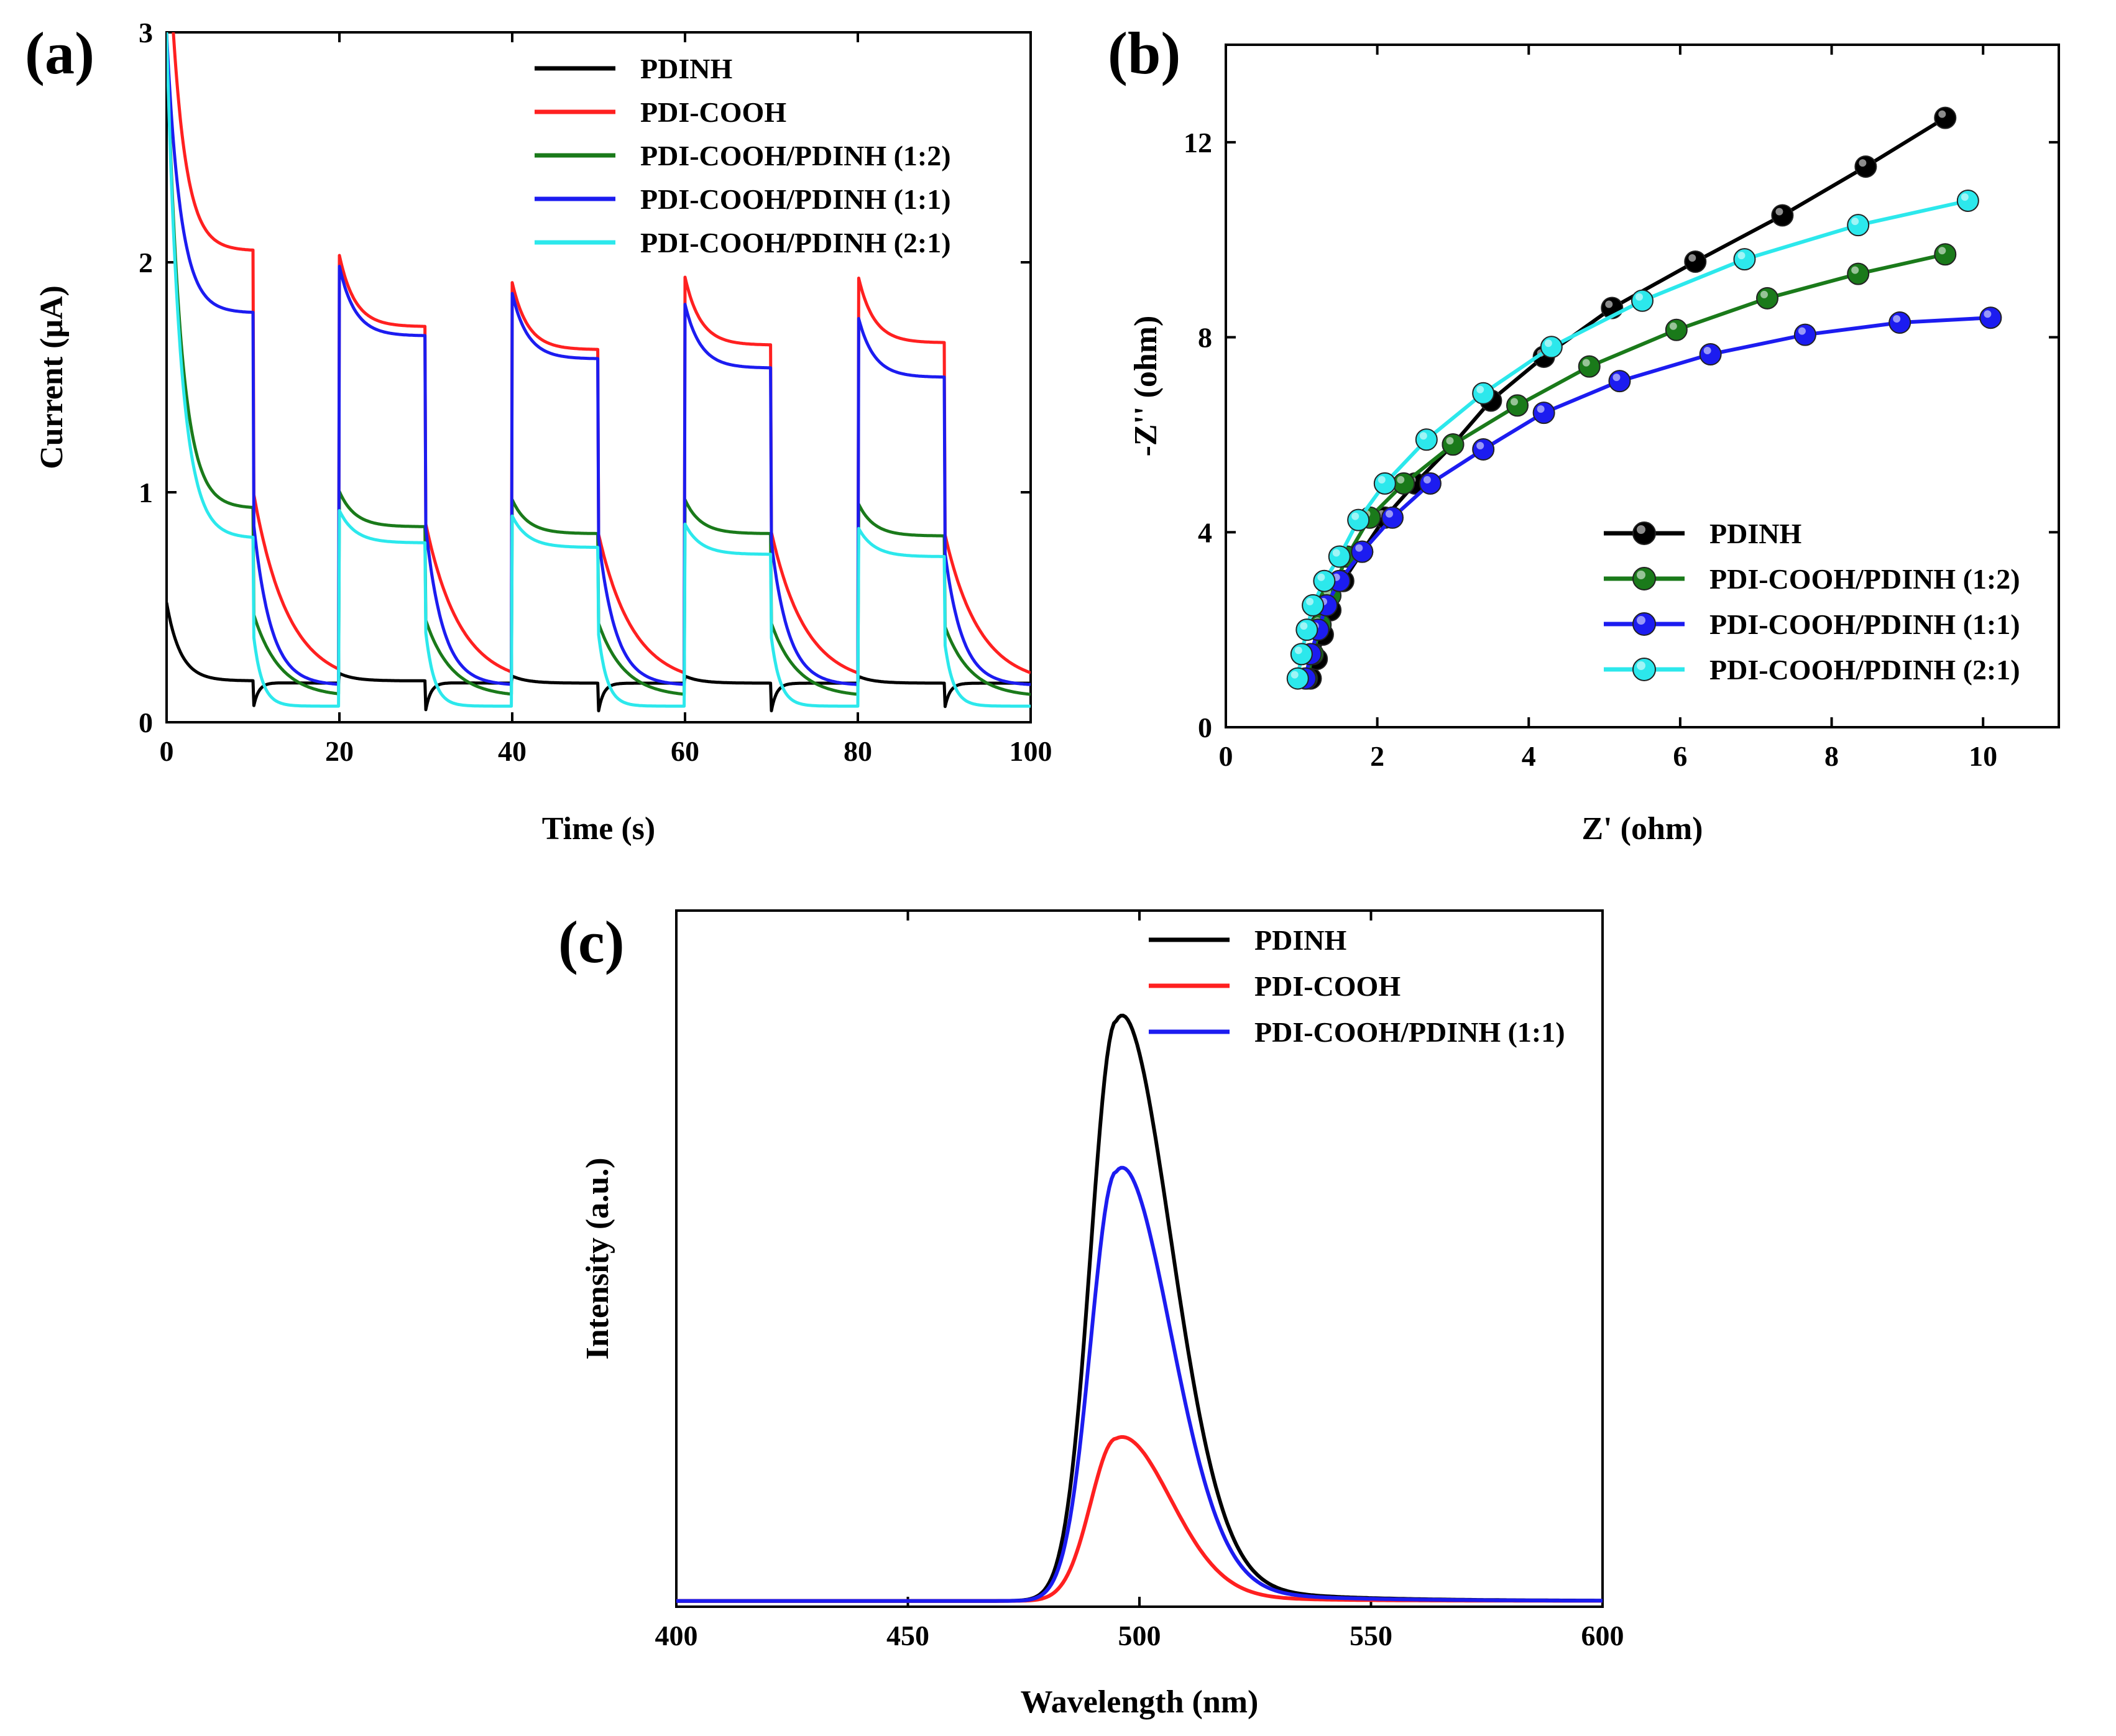 The width and height of the screenshot is (2116, 1736). Describe the element at coordinates (713, 112) in the screenshot. I see `legend-label: PDI-COOH` at that location.